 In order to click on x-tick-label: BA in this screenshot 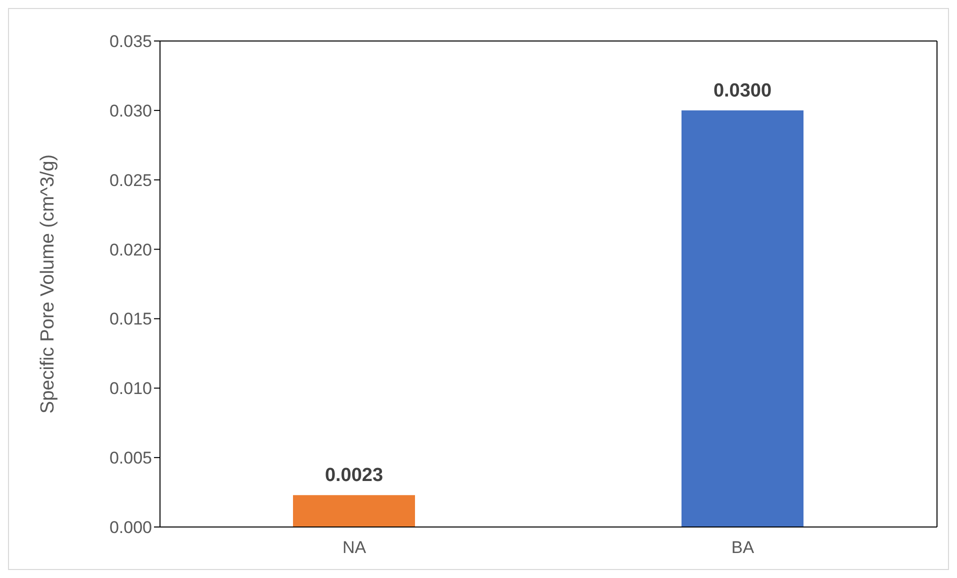, I will do `click(743, 548)`.